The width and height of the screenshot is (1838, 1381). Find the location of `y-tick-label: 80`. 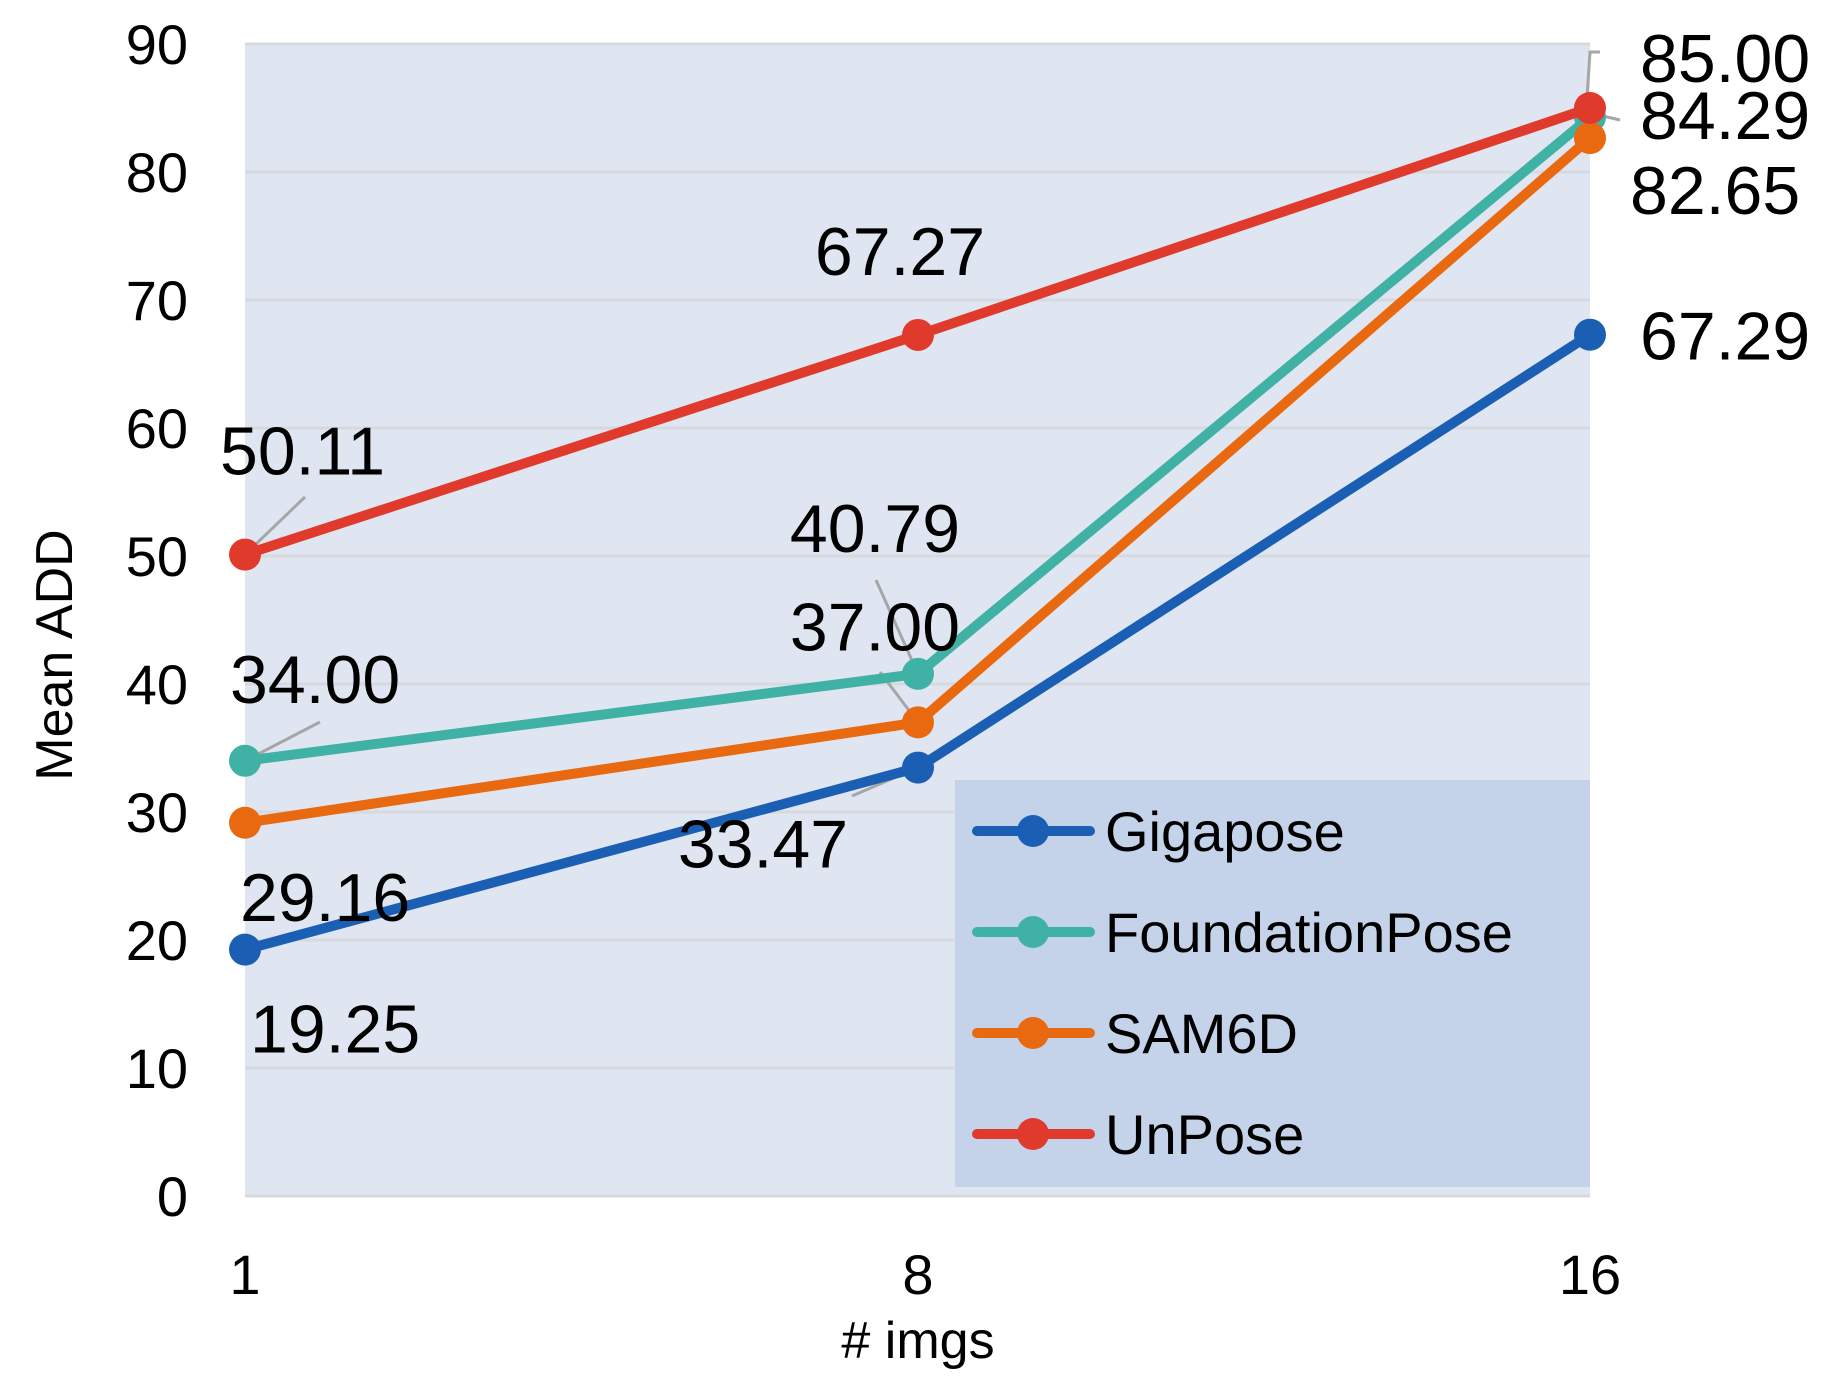

y-tick-label: 80 is located at coordinates (157, 172).